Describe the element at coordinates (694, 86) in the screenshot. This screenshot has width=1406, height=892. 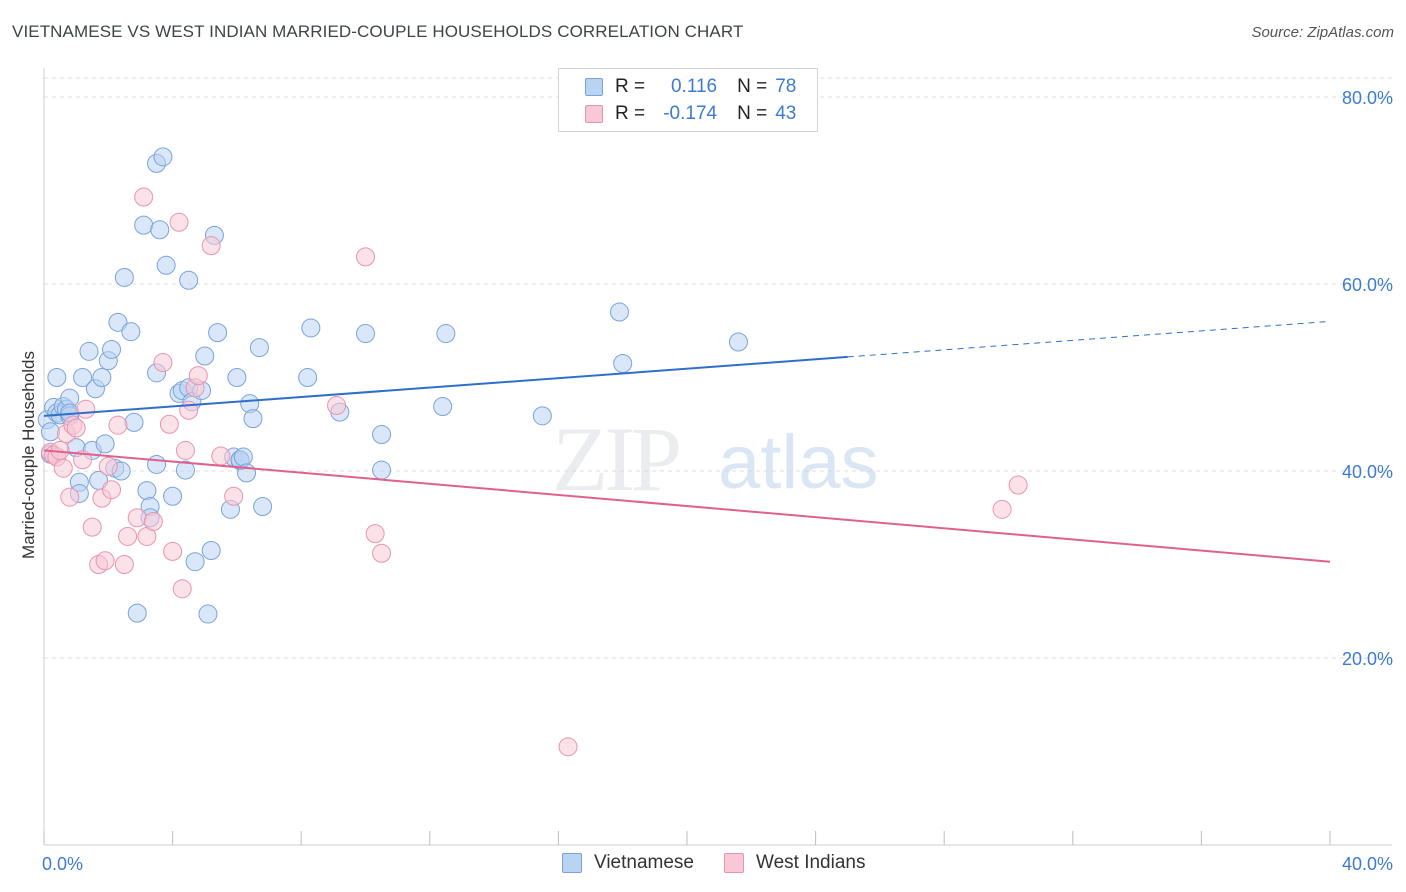
I see `legend-r-value-vietnamese: 0.116` at that location.